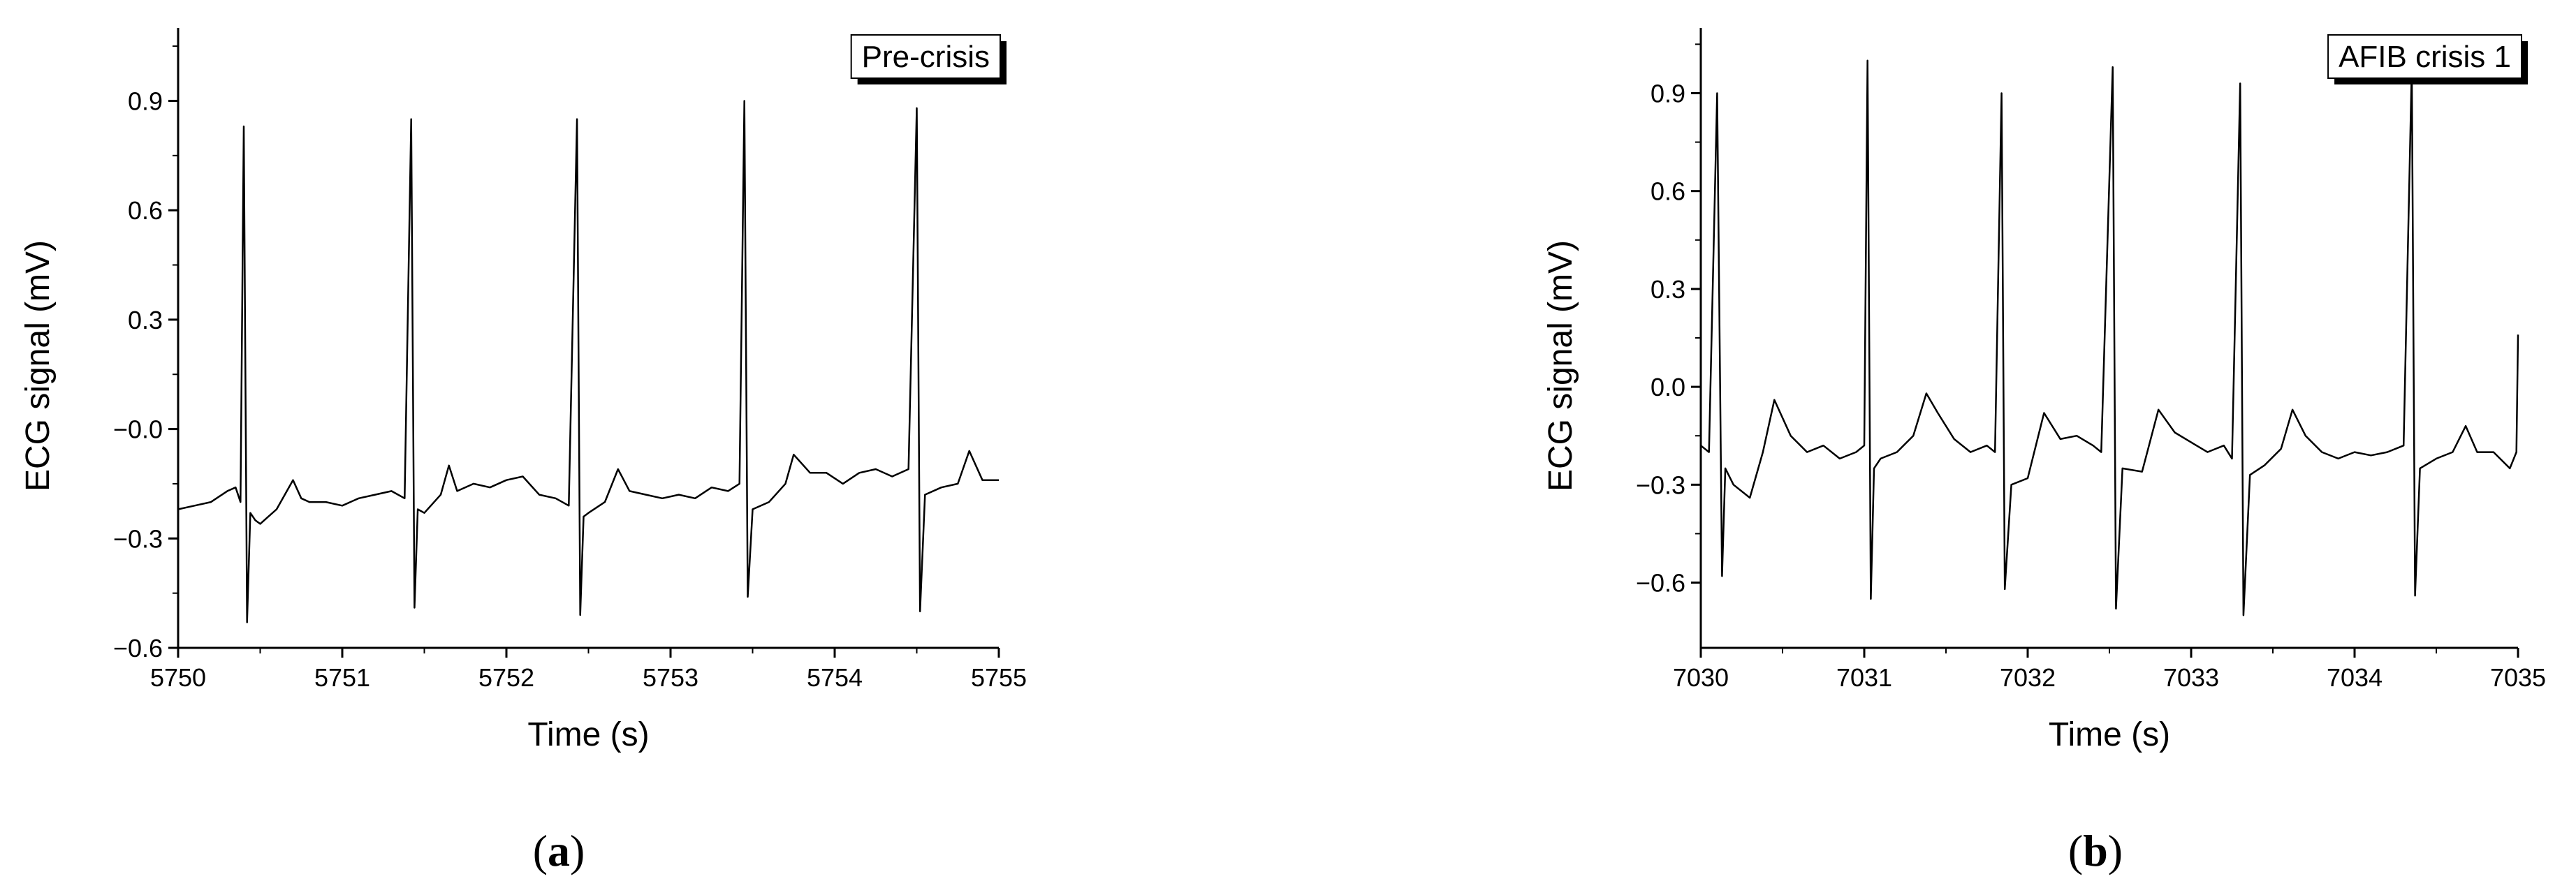 This screenshot has height=895, width=2576. What do you see at coordinates (2028, 677) in the screenshot?
I see `x-tick-label: 7032` at bounding box center [2028, 677].